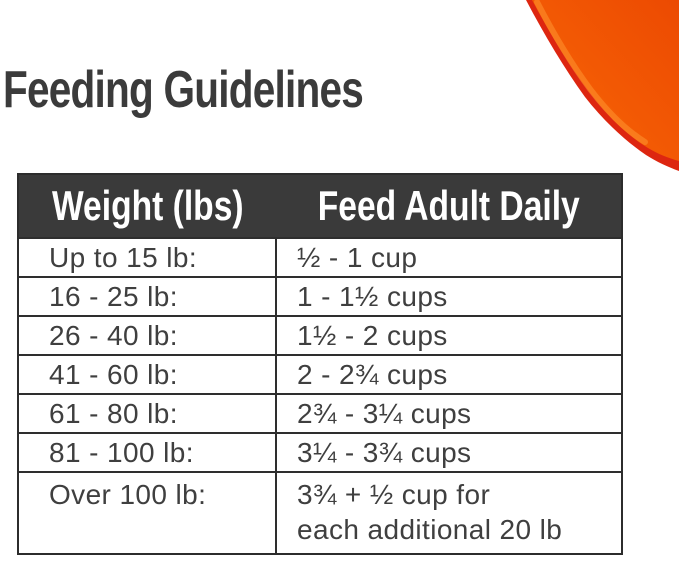 Image resolution: width=679 pixels, height=566 pixels. What do you see at coordinates (148, 205) in the screenshot?
I see `column-header-weight: Weight (lbs)` at bounding box center [148, 205].